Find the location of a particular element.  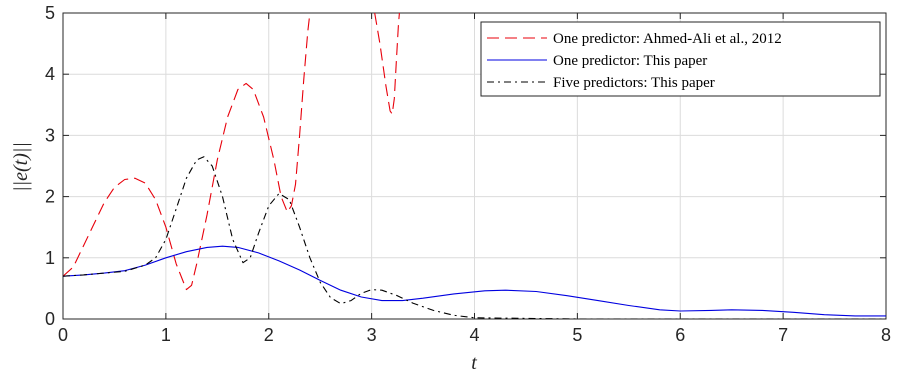

legend-box is located at coordinates (680, 59).